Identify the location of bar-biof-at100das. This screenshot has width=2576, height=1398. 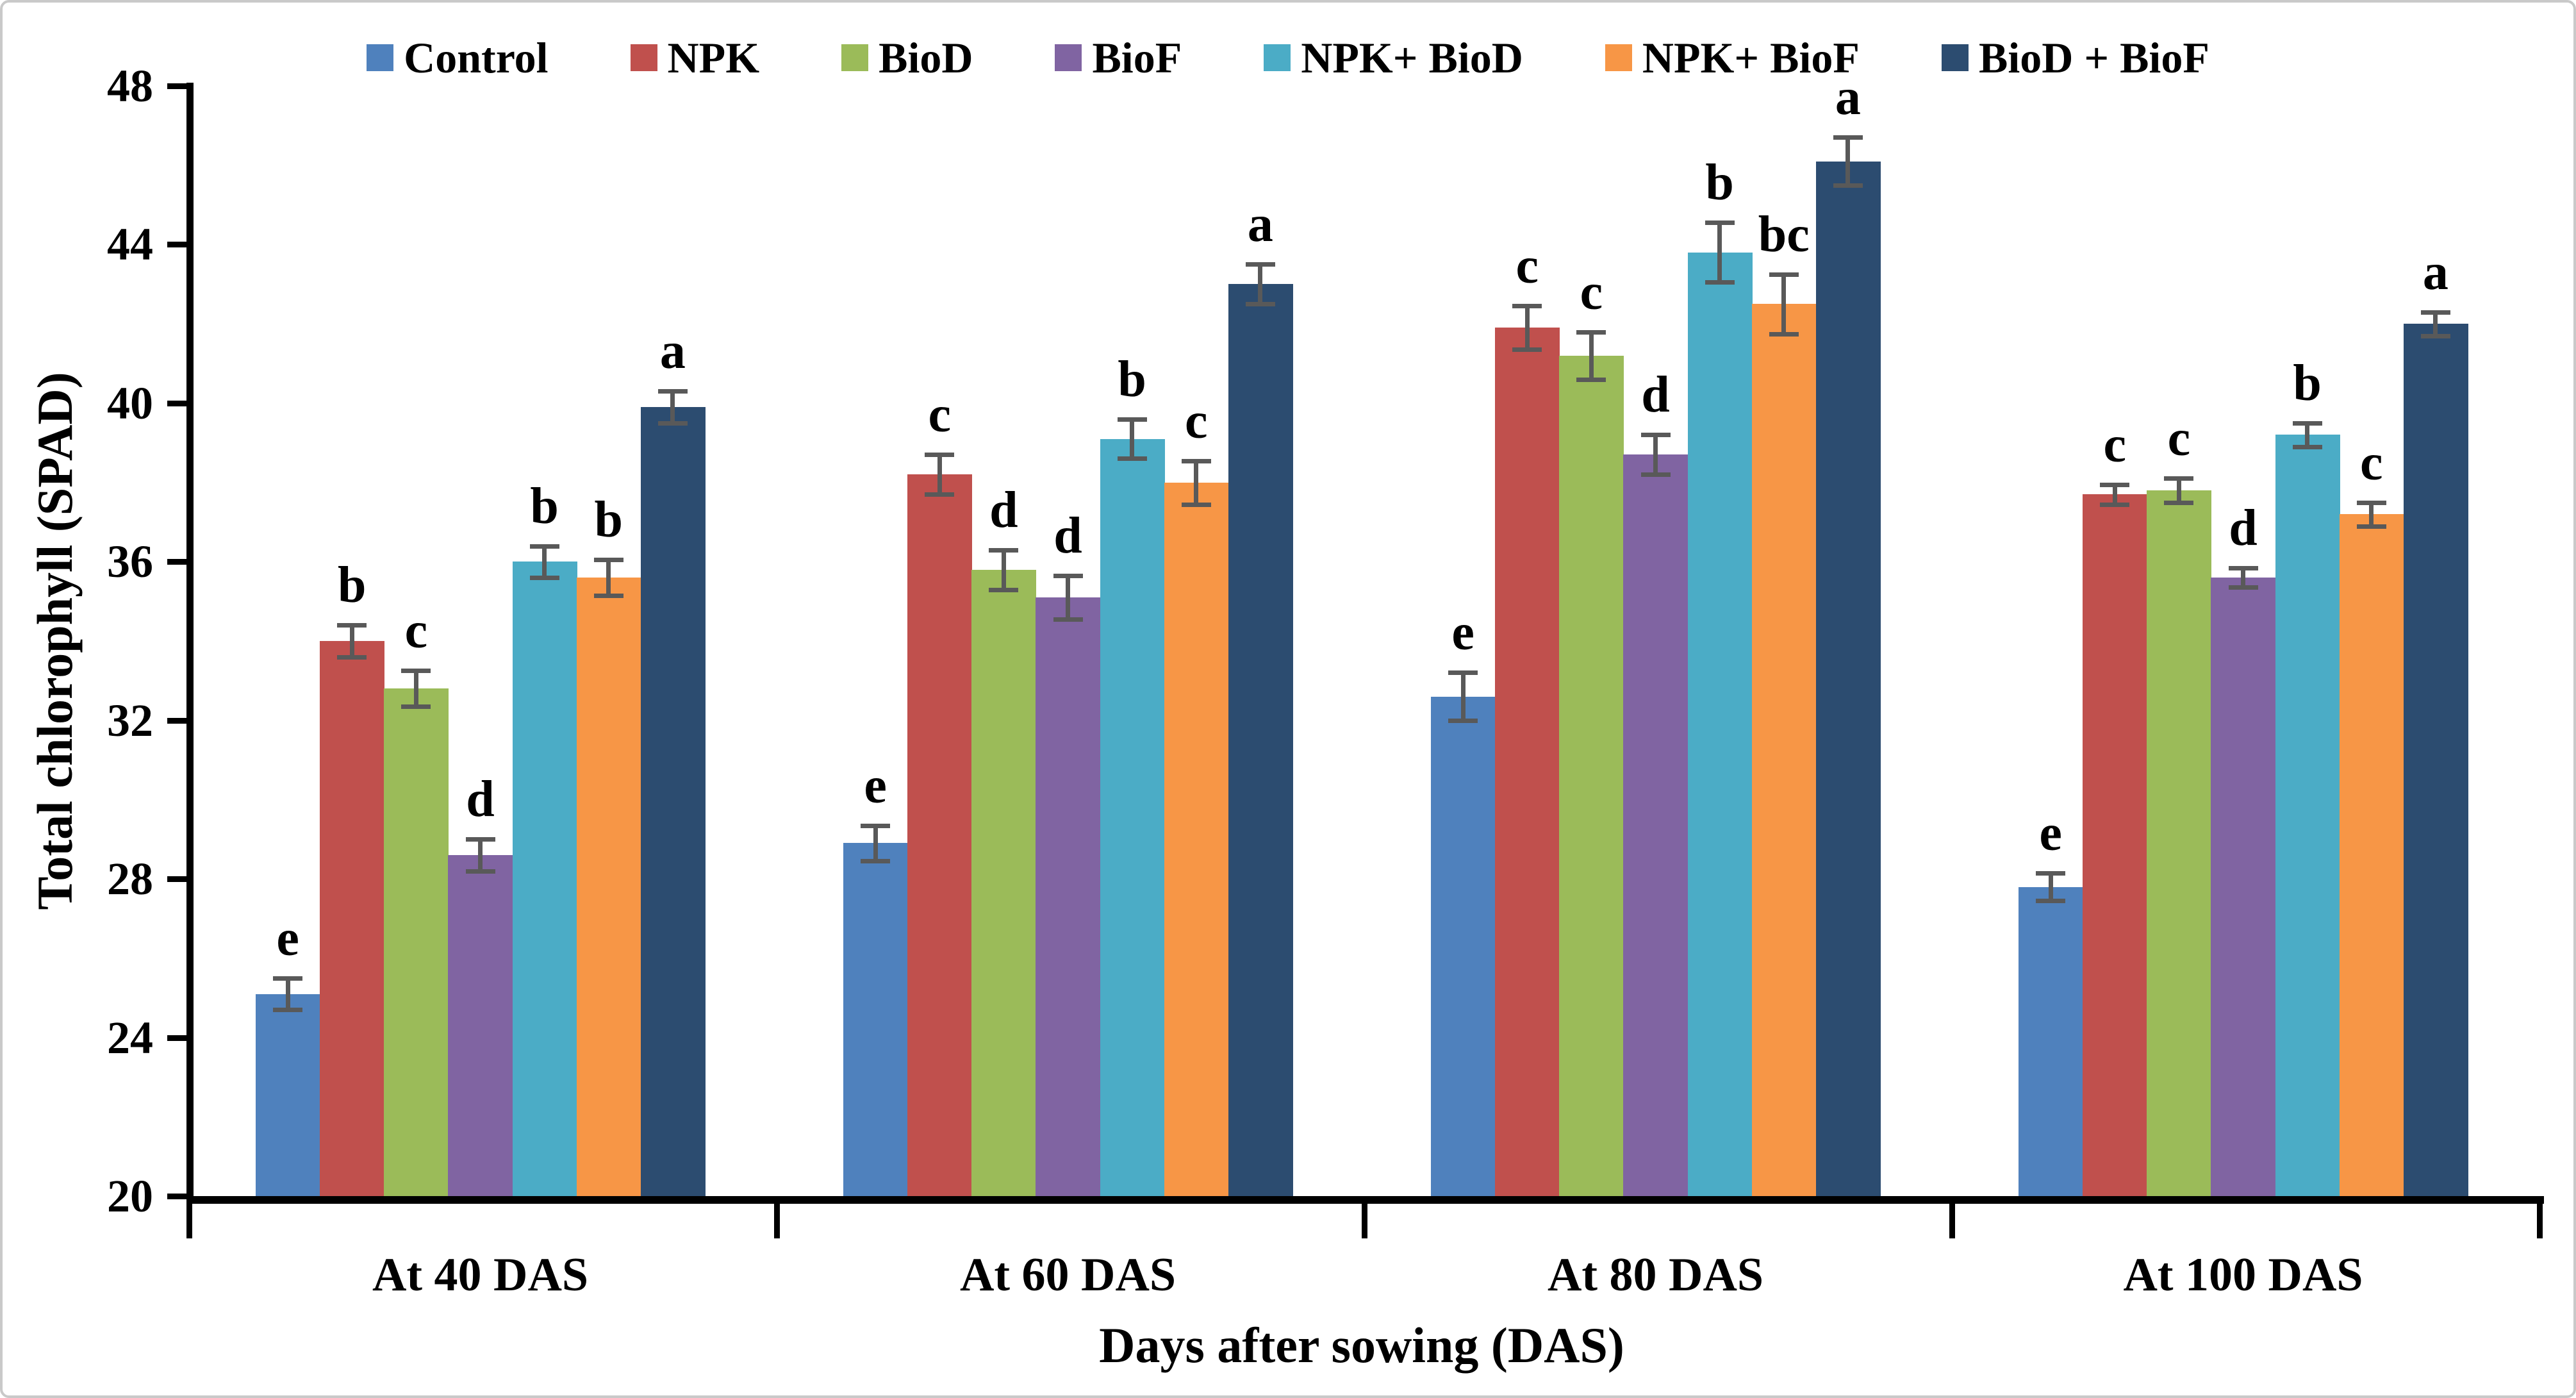
(2243, 887).